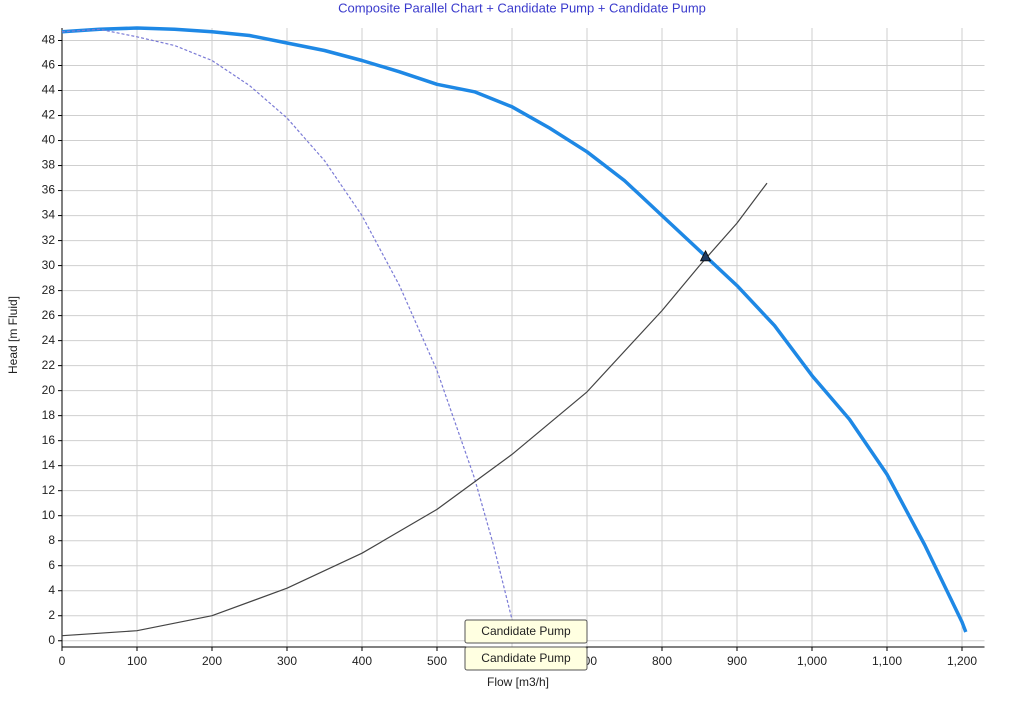 The image size is (1024, 702). I want to click on x-axis-label: Flow [m3/h], so click(518, 682).